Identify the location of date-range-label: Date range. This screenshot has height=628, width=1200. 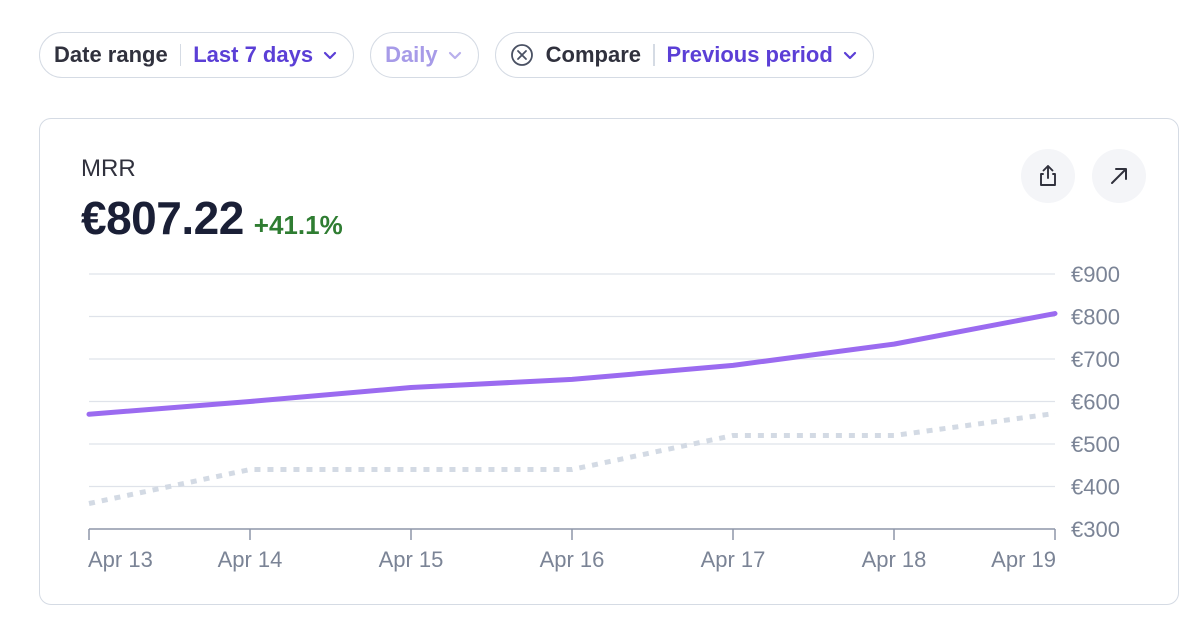
(111, 54).